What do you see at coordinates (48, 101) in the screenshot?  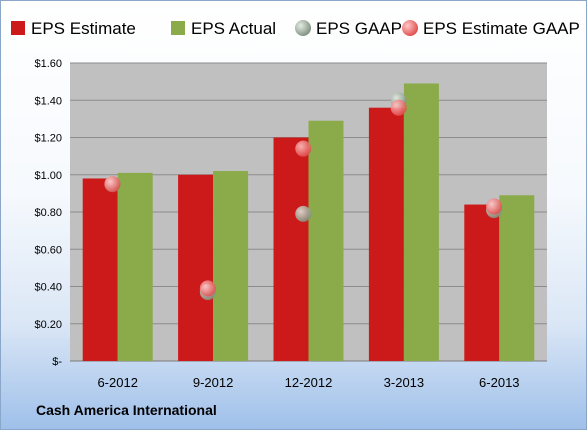 I see `y-tick-label: $1.40` at bounding box center [48, 101].